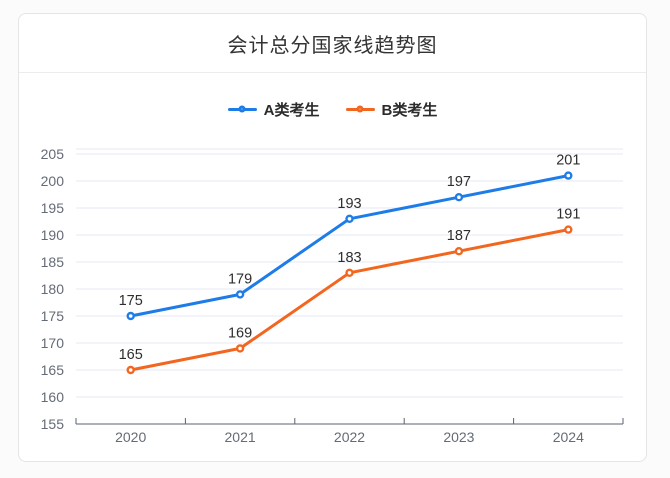  I want to click on svg-text: 187, so click(459, 236).